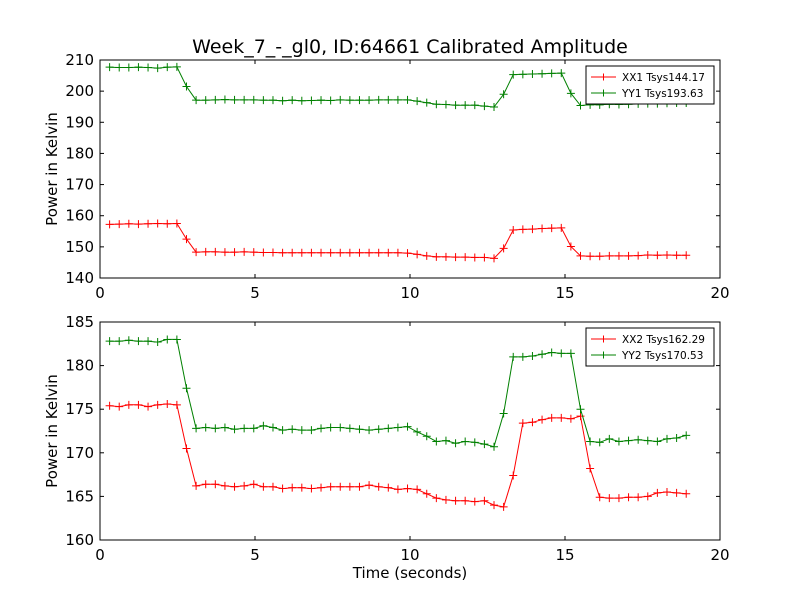  I want to click on y-tick-label: 200, so click(79, 91).